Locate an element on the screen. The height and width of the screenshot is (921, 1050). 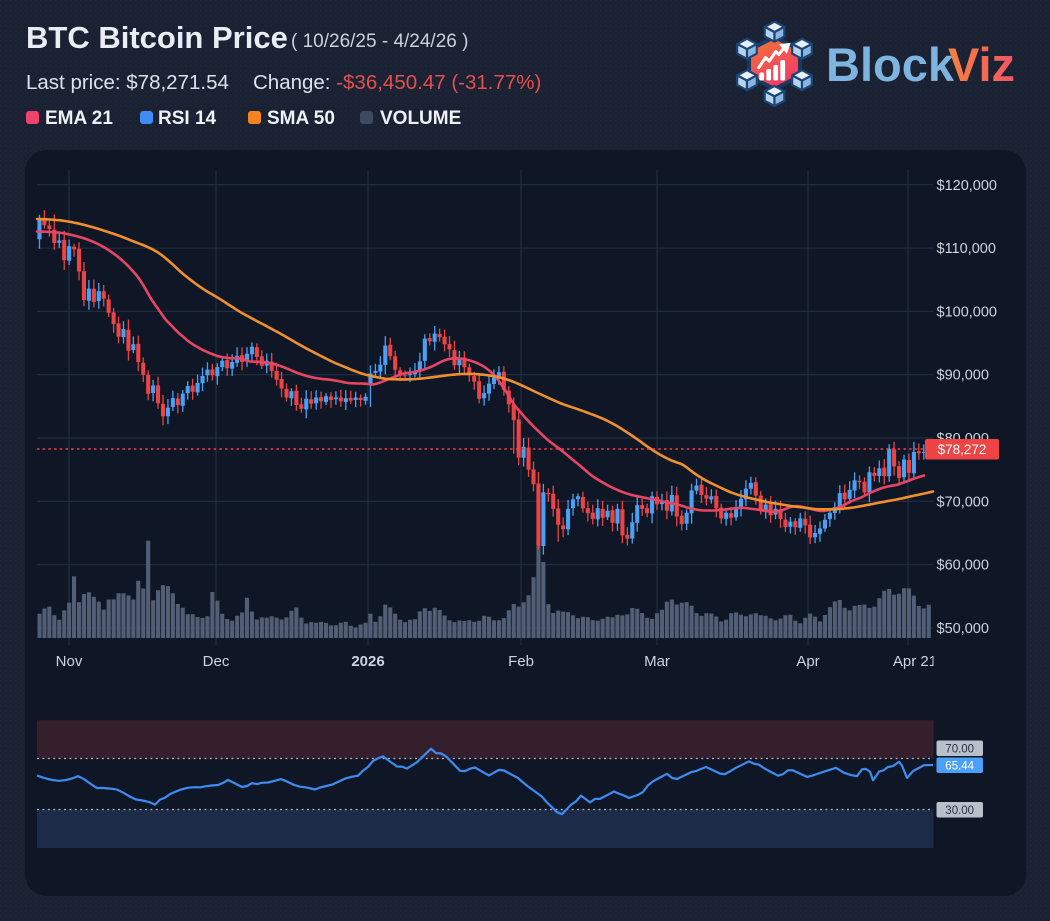
svg-text: Block is located at coordinates (890, 64).